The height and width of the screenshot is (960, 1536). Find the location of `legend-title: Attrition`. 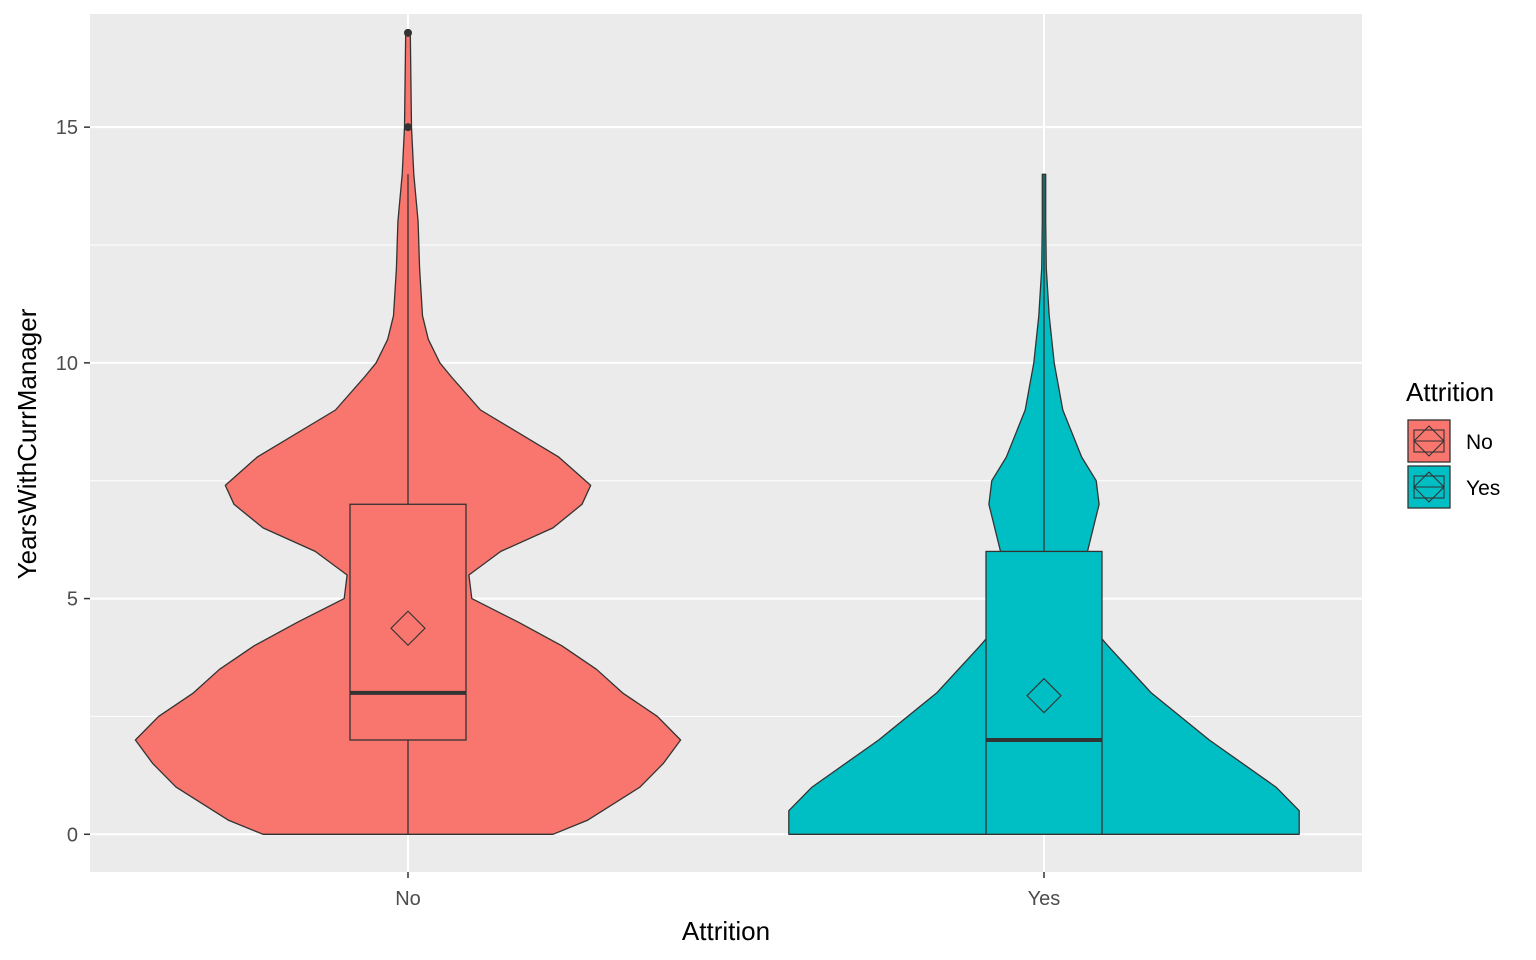

legend-title: Attrition is located at coordinates (1450, 392).